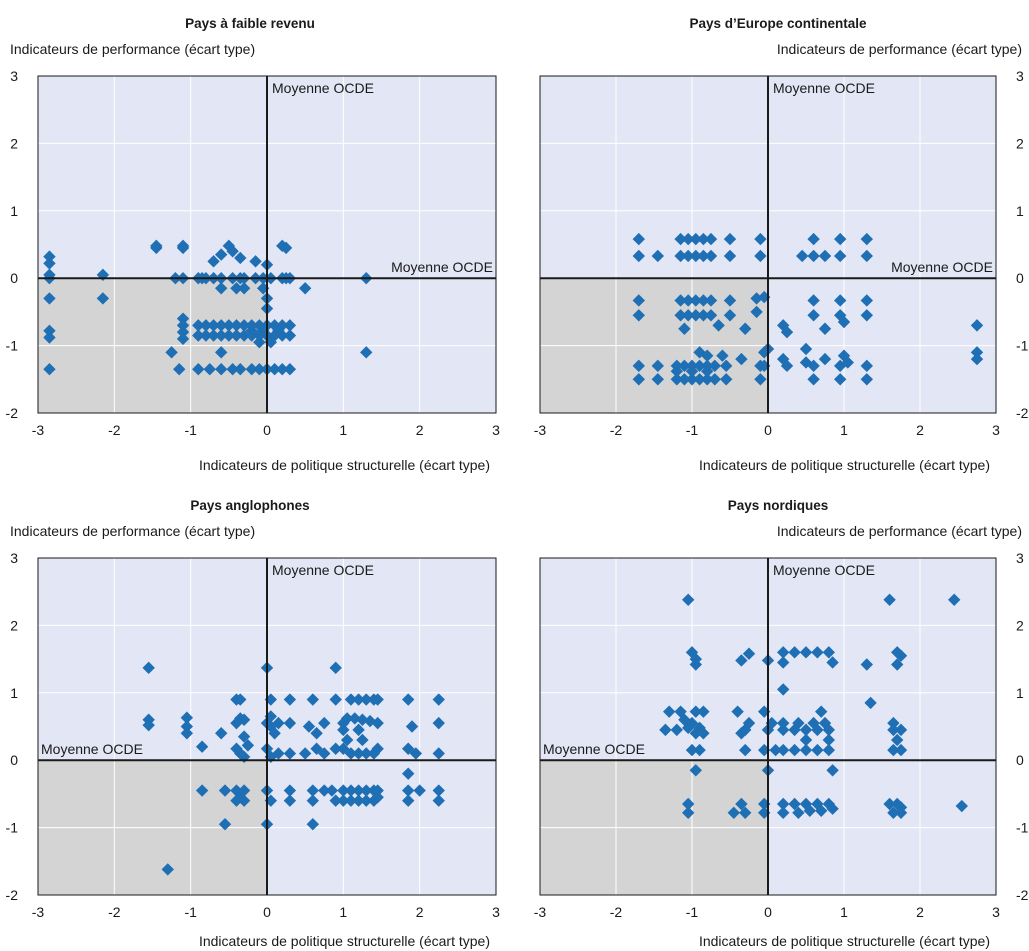  I want to click on y-tick-label: 0, so click(14, 278).